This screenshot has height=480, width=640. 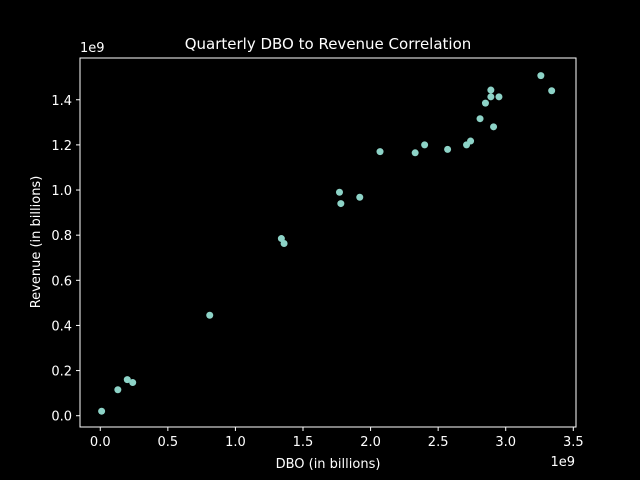 What do you see at coordinates (562, 462) in the screenshot?
I see `x-axis-offset-label: 1e9` at bounding box center [562, 462].